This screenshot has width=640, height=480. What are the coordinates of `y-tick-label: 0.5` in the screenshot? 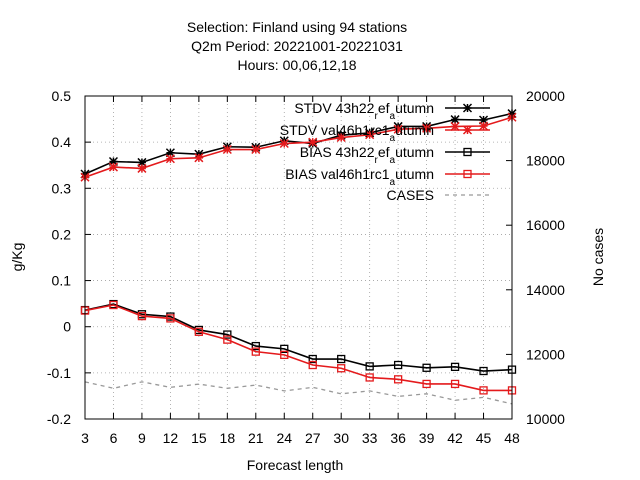 It's located at (62, 96).